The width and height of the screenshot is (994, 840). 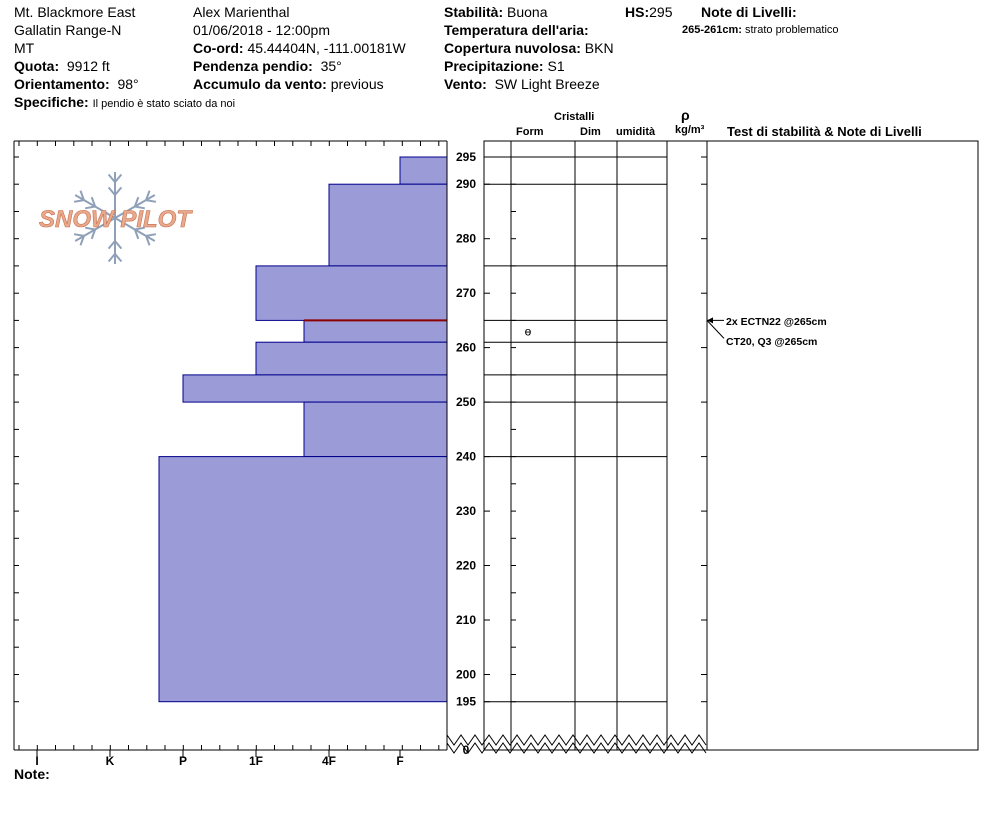 What do you see at coordinates (776, 322) in the screenshot?
I see `ectn-test-note: 2x ECTN22 @265cm` at bounding box center [776, 322].